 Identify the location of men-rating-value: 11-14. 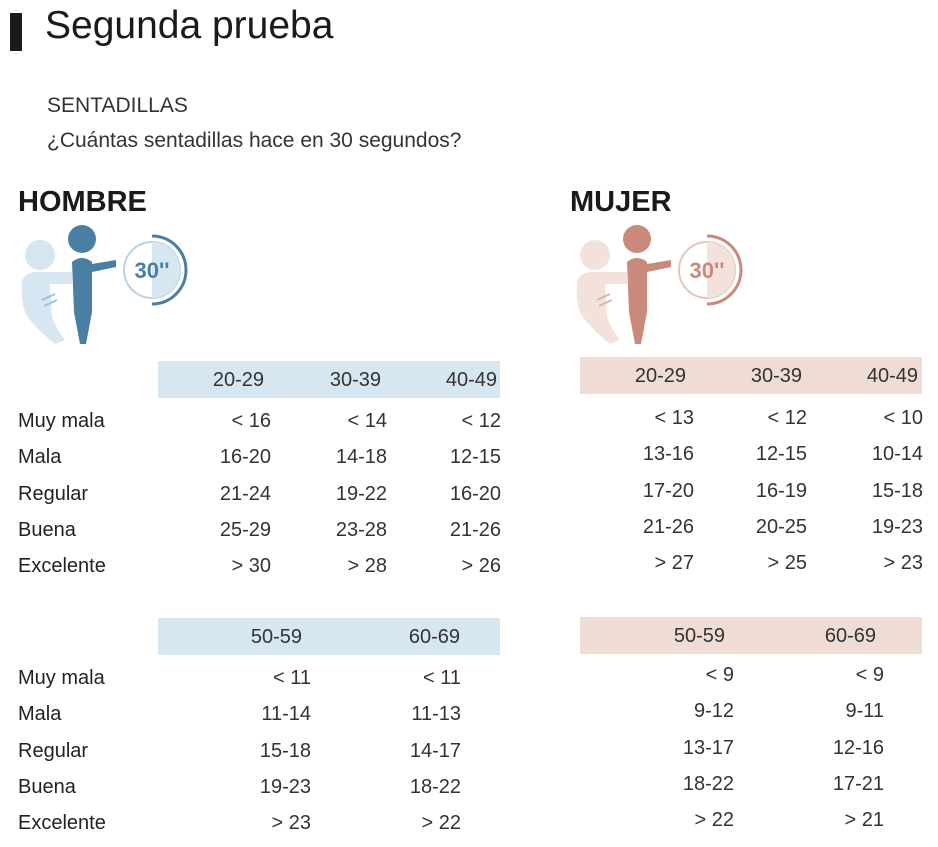
(286, 714).